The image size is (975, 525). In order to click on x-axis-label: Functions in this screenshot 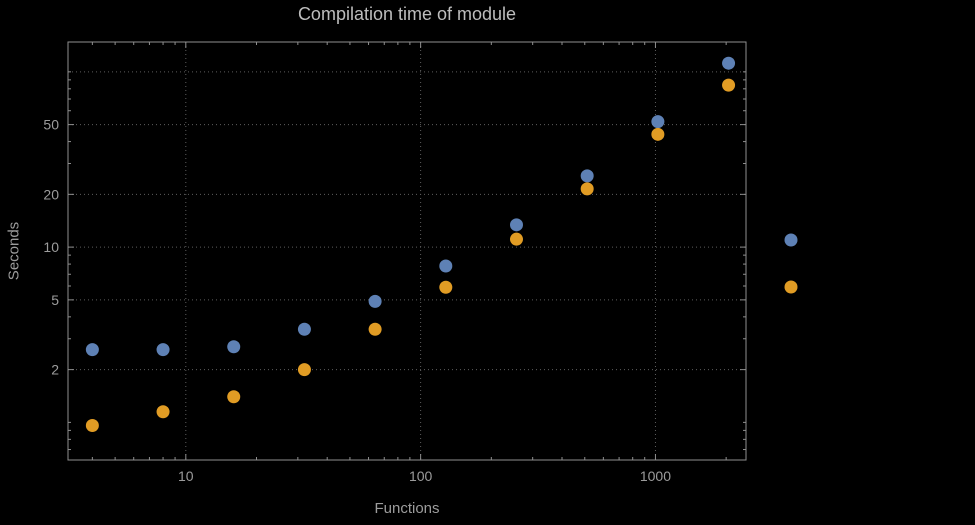, I will do `click(407, 508)`.